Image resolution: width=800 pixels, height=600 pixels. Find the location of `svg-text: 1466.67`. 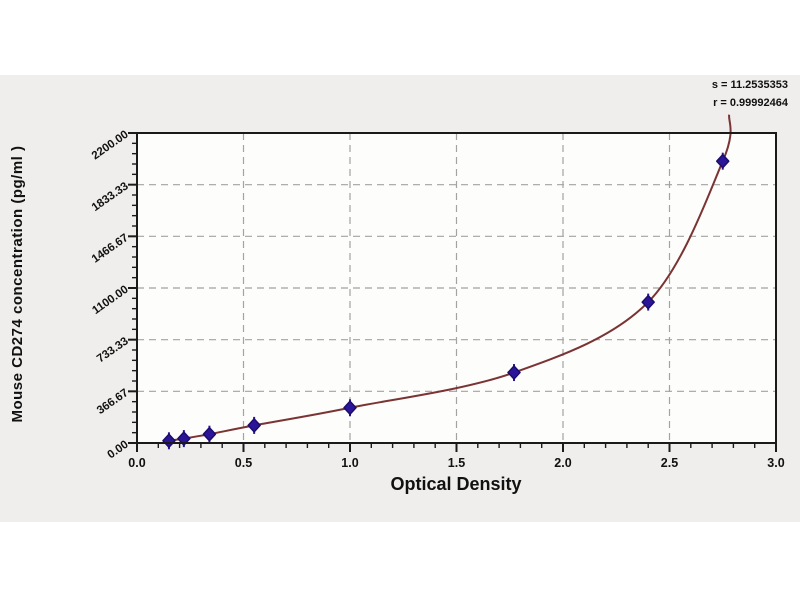

svg-text: 1466.67 is located at coordinates (110, 249).